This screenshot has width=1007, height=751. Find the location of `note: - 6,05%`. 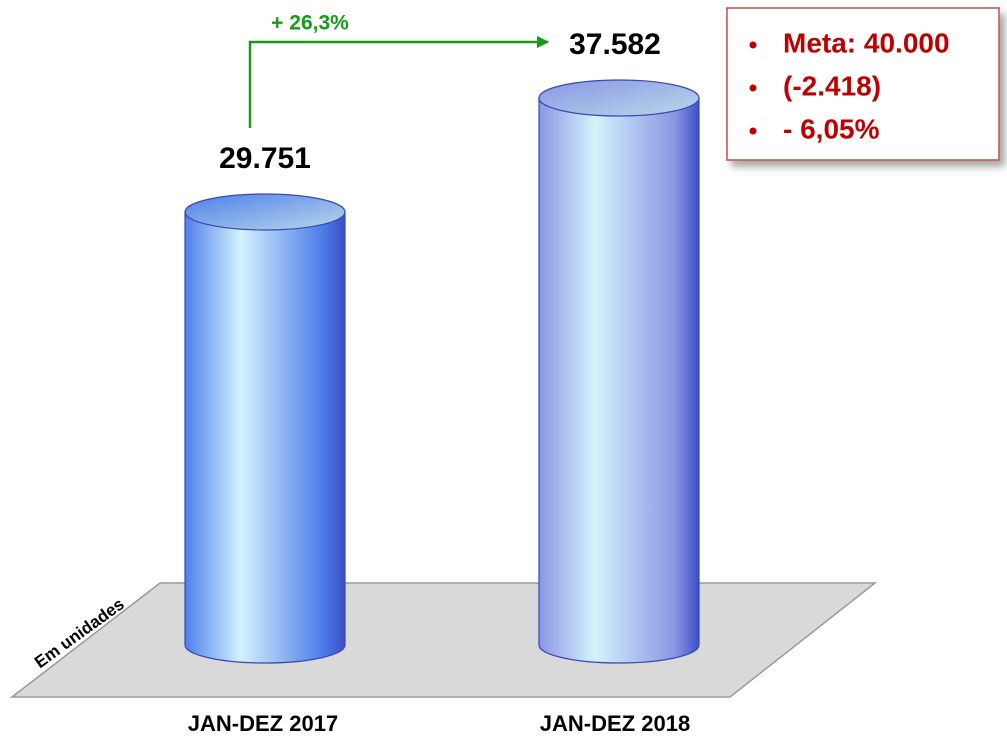

note: - 6,05% is located at coordinates (831, 128).